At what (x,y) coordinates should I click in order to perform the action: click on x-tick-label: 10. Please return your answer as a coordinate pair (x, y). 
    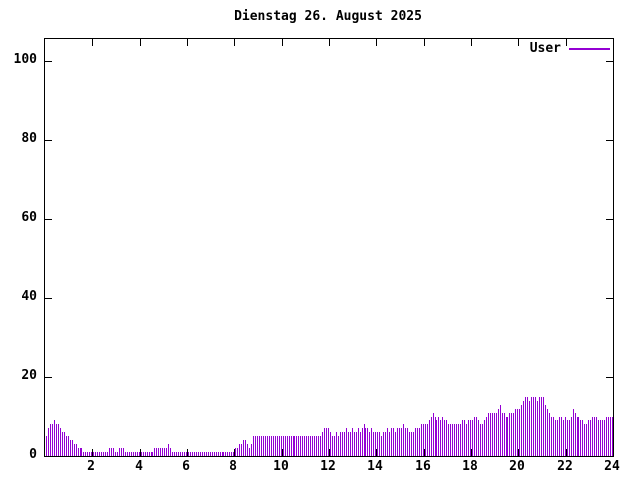
    Looking at the image, I should click on (281, 466).